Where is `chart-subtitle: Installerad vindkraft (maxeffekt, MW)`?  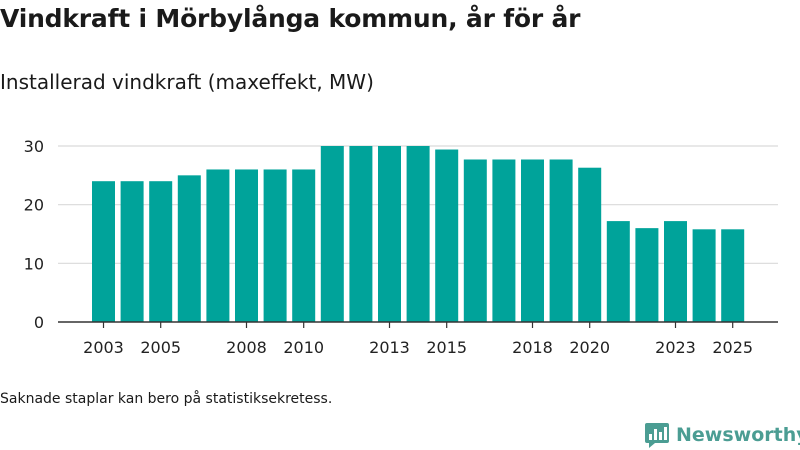 chart-subtitle: Installerad vindkraft (maxeffekt, MW) is located at coordinates (187, 82).